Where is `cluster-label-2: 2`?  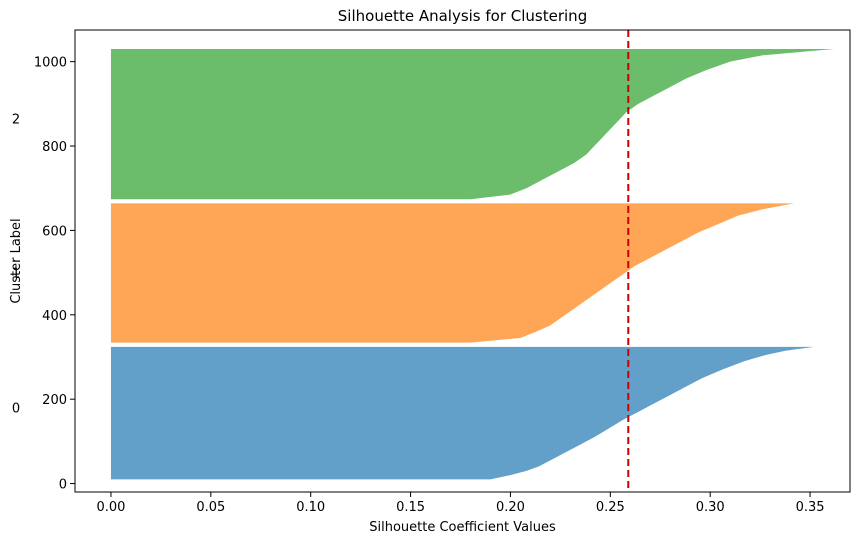 cluster-label-2: 2 is located at coordinates (16, 120).